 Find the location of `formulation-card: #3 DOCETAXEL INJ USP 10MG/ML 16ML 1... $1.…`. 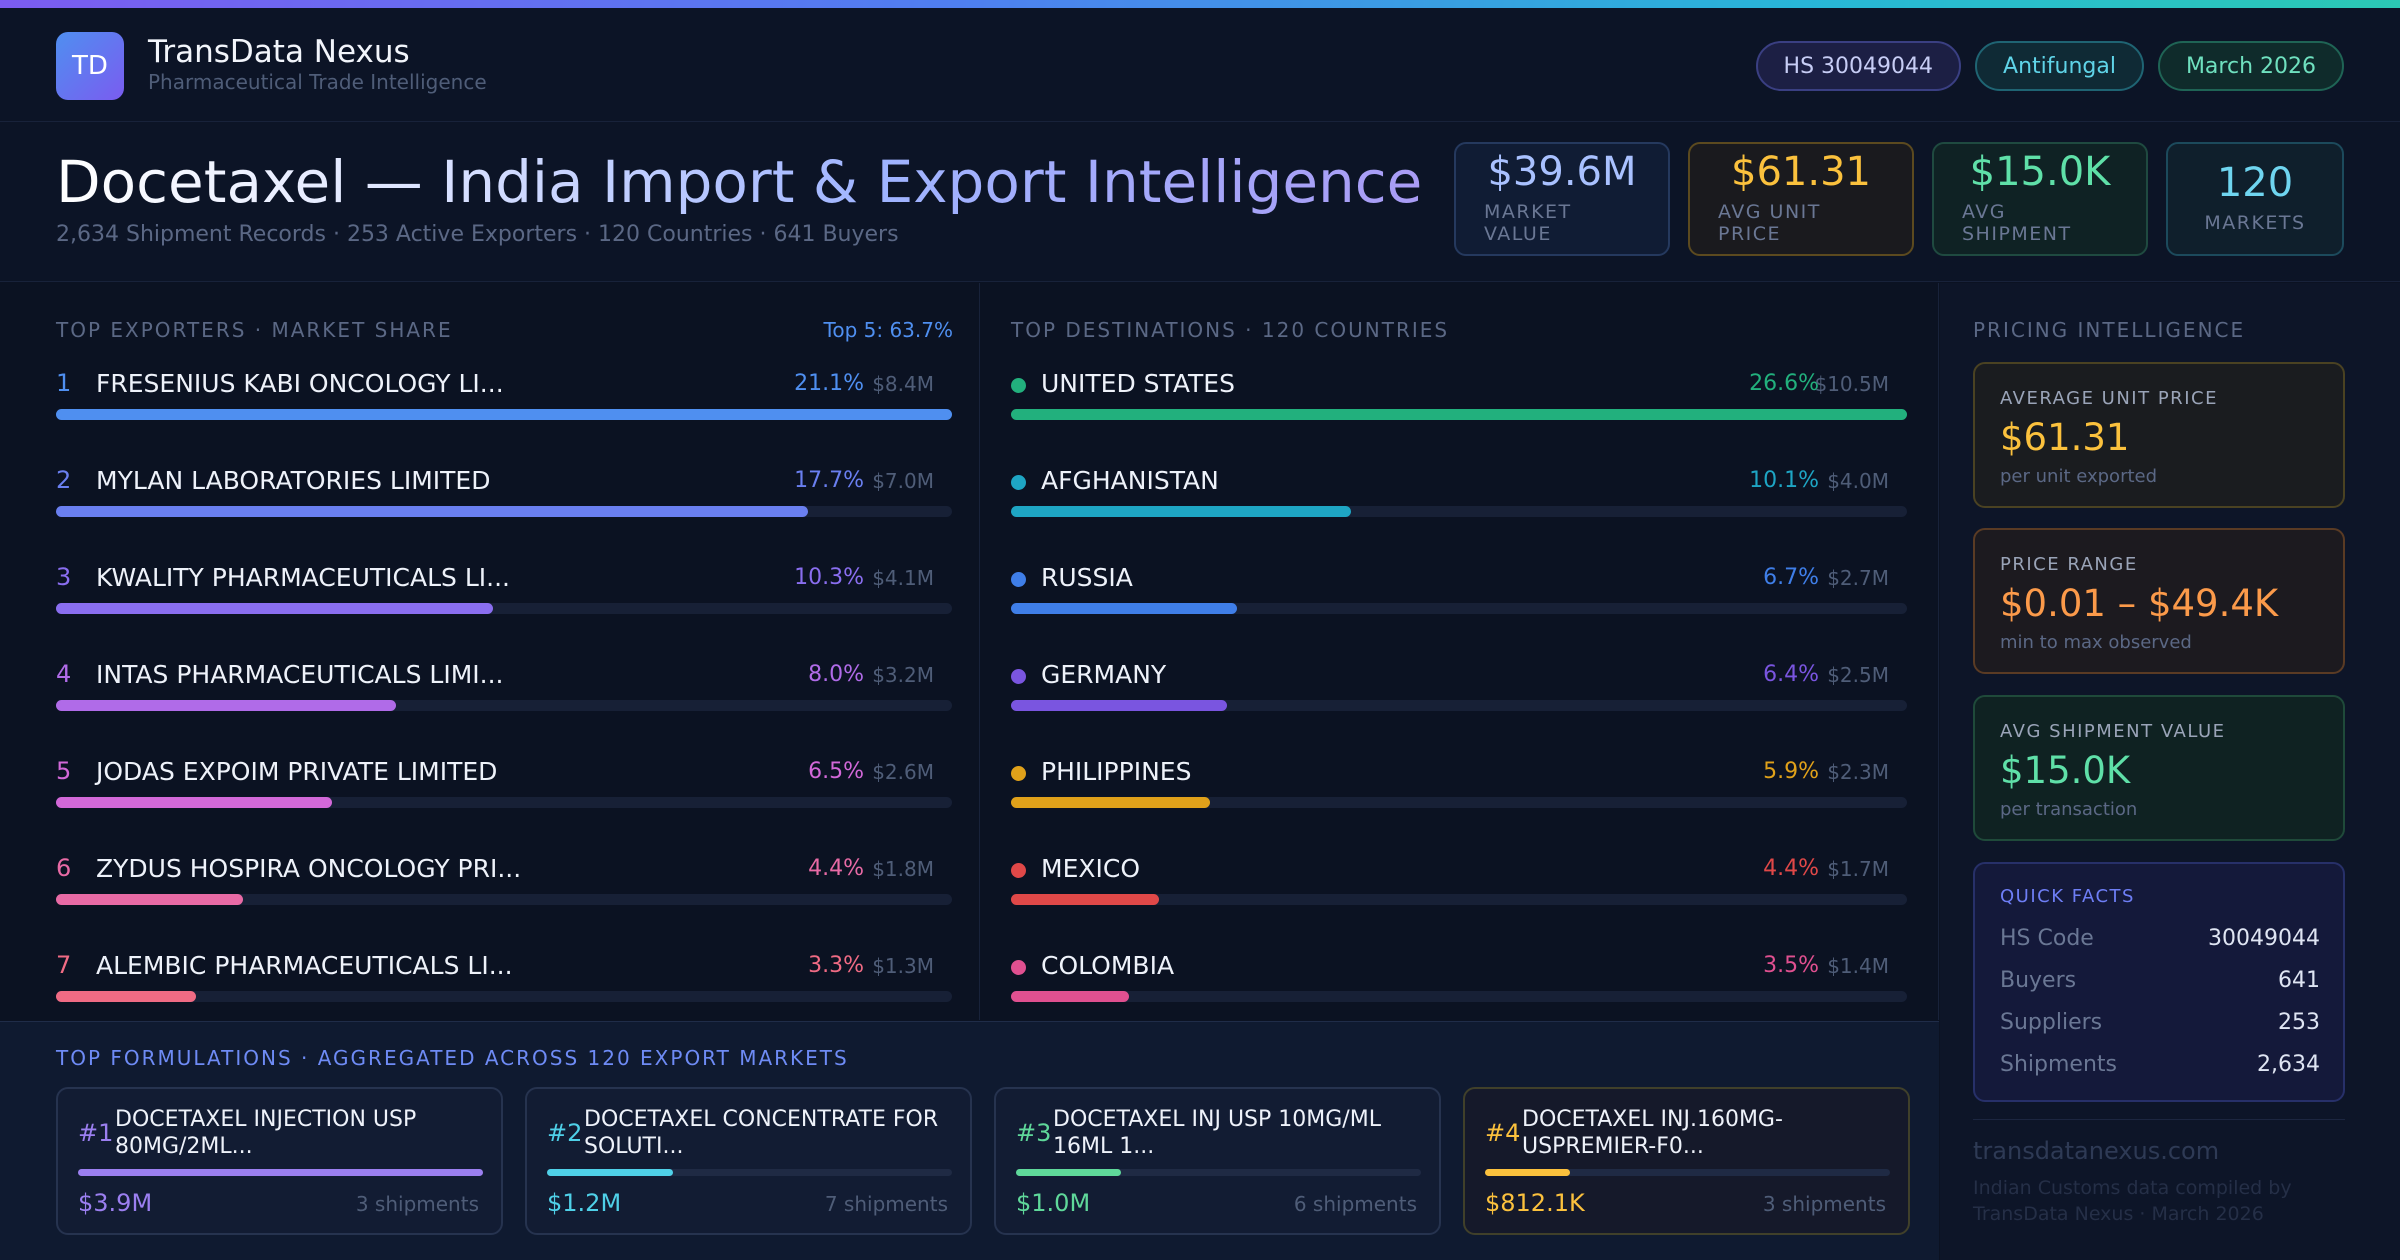

formulation-card: #3 DOCETAXEL INJ USP 10MG/ML 16ML 1... $1.… is located at coordinates (1217, 1161).